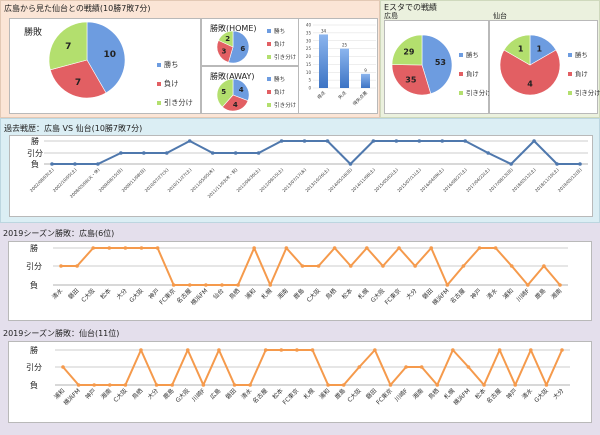 The width and height of the screenshot is (600, 435). Describe the element at coordinates (73, 128) in the screenshot. I see `history-title: 過去戦歴：広島 VS 仙台(10勝7敗7分)` at that location.